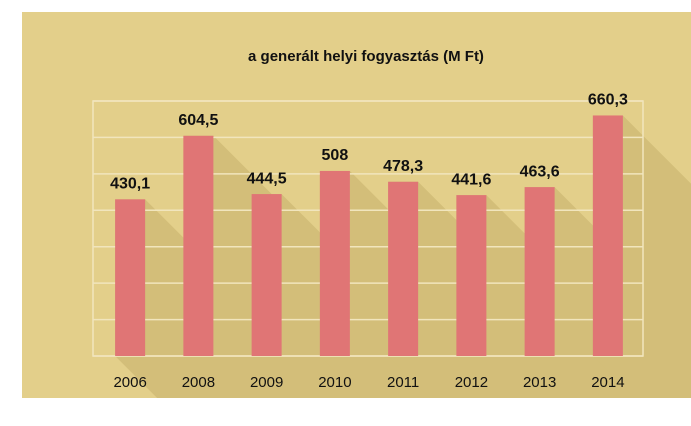 The width and height of the screenshot is (691, 426). I want to click on value-label: 508, so click(335, 155).